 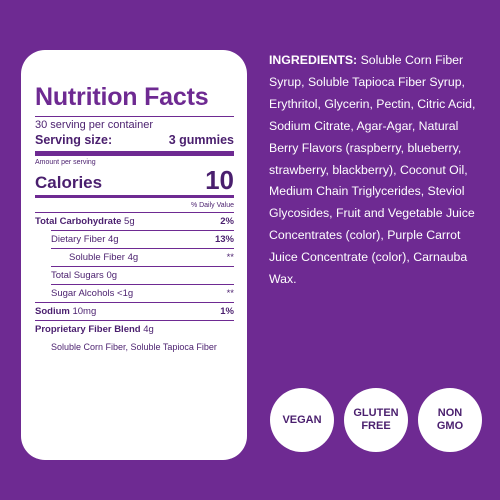 What do you see at coordinates (112, 275) in the screenshot?
I see `nutrient-amount: 0g` at bounding box center [112, 275].